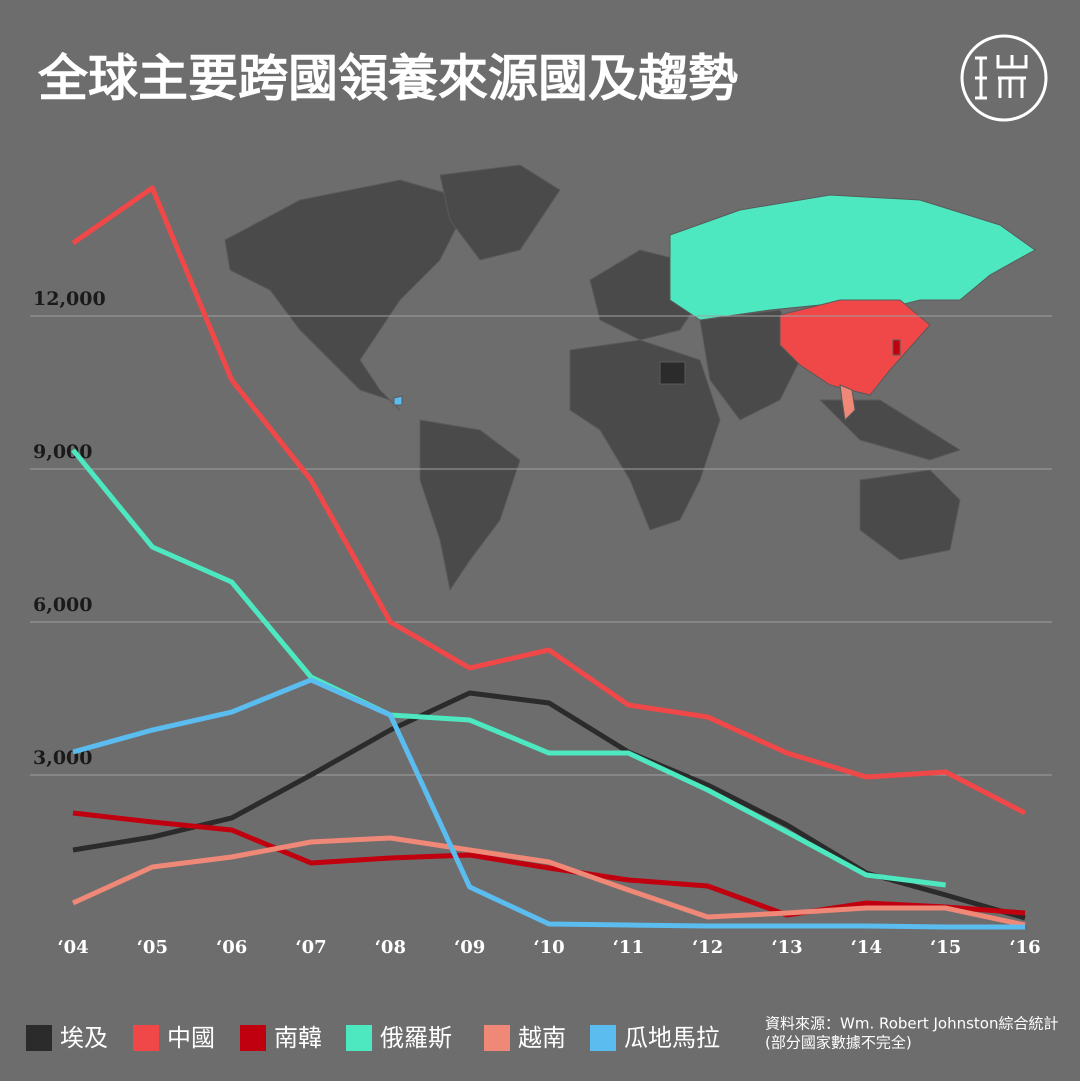 The width and height of the screenshot is (1080, 1081). I want to click on source: 資料來源：Wm. Robert Johnston綜合統計, so click(911, 1024).